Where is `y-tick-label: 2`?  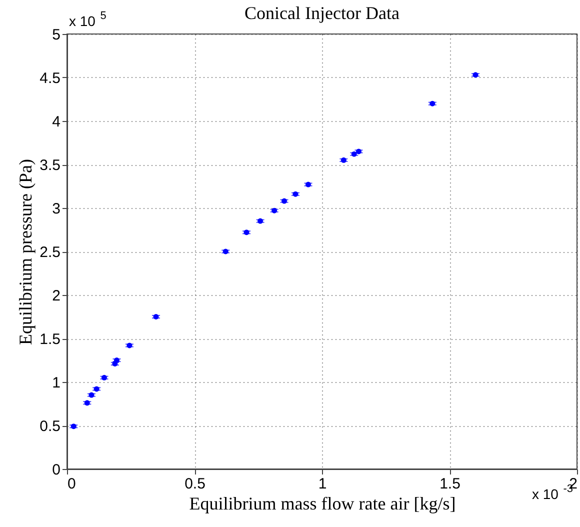
y-tick-label: 2 is located at coordinates (56, 296).